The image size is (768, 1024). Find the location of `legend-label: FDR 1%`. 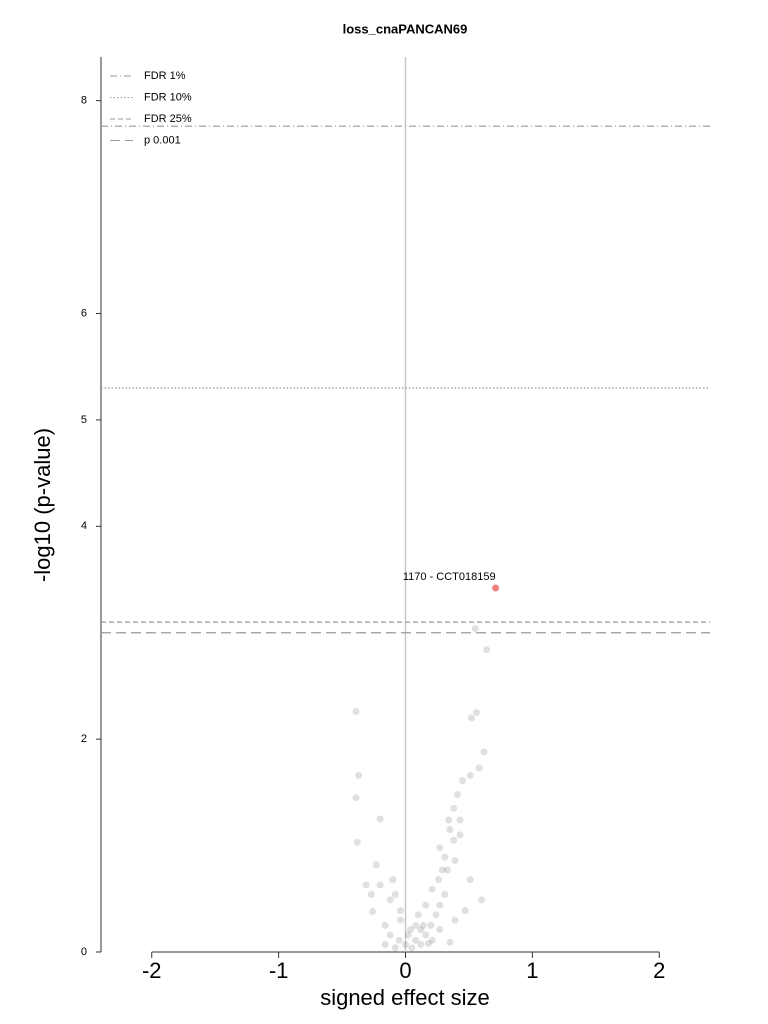

legend-label: FDR 1% is located at coordinates (165, 76).